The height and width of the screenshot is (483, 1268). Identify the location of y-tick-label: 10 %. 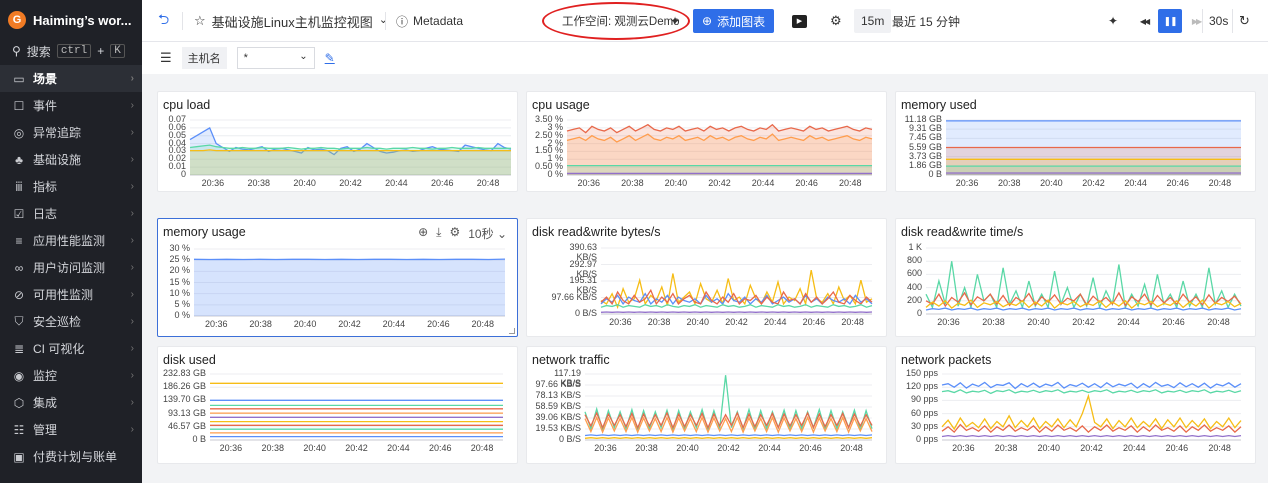
(179, 292).